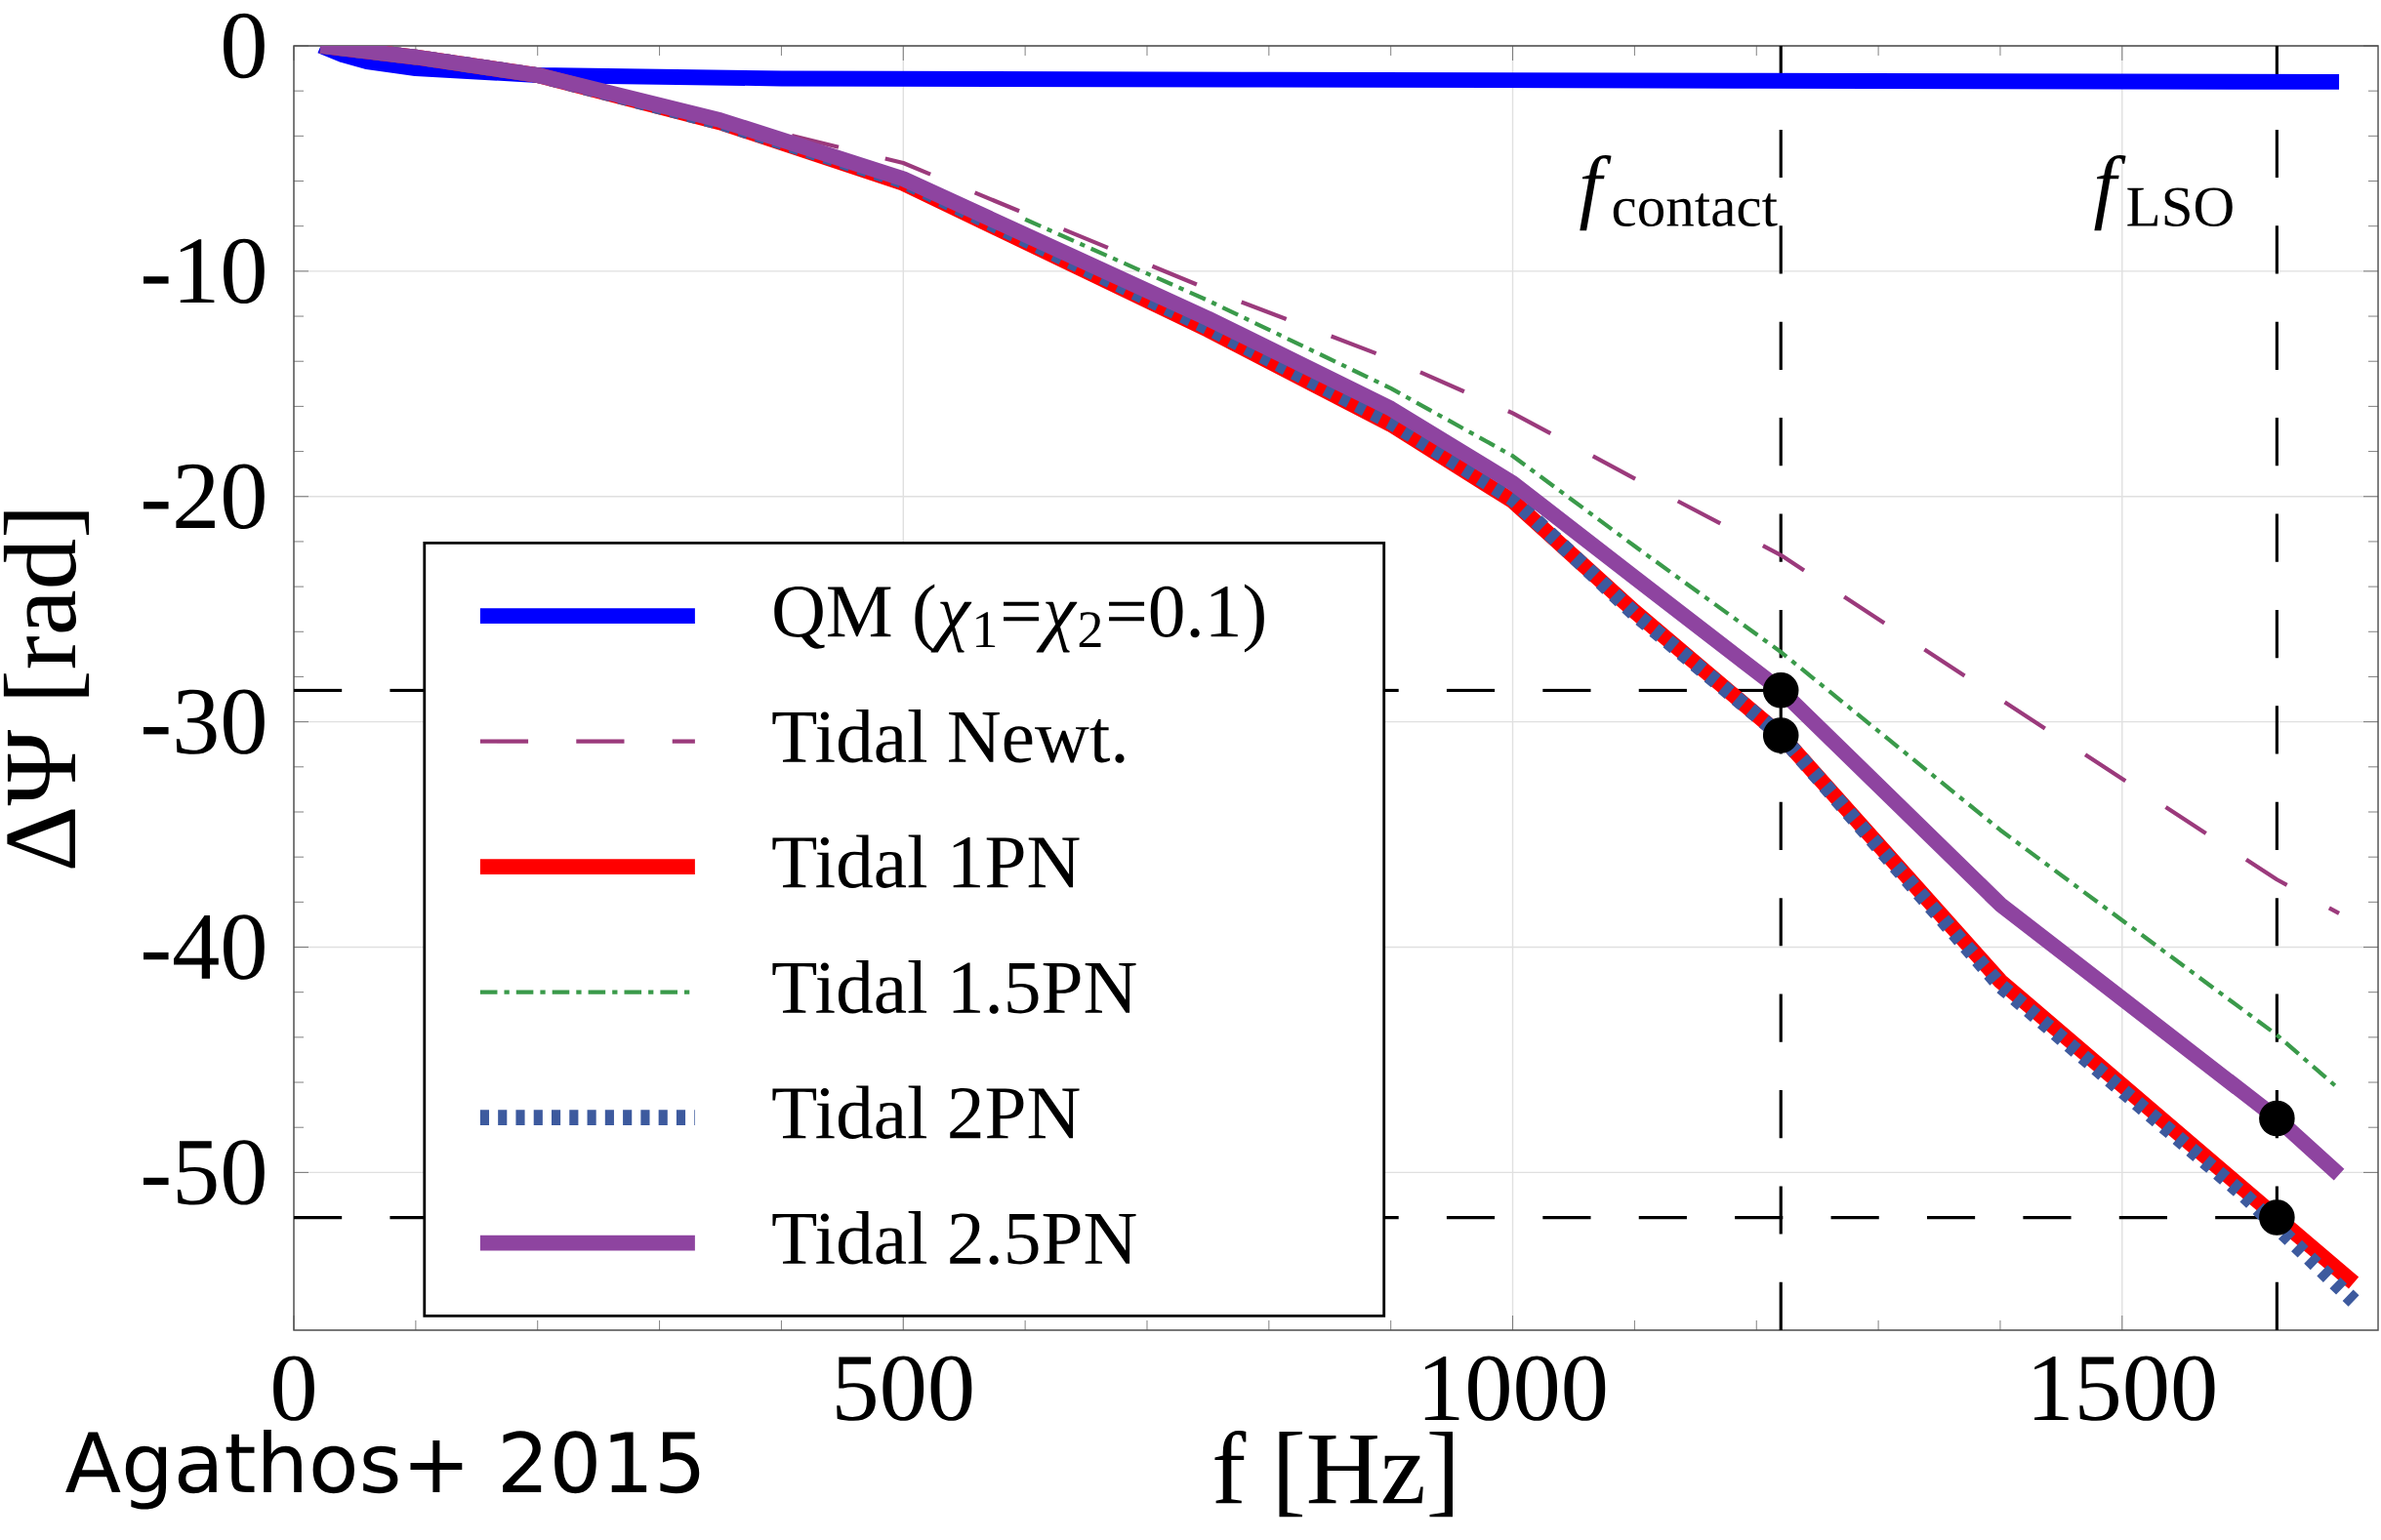 The image size is (2381, 1540). Describe the element at coordinates (204, 496) in the screenshot. I see `y-tick-label: -20` at that location.